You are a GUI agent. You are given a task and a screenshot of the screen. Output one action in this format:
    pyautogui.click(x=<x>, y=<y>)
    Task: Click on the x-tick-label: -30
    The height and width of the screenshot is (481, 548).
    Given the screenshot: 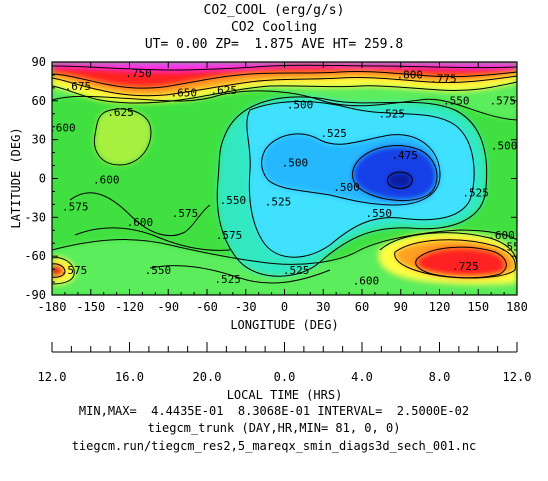 What is the action you would take?
    pyautogui.click(x=246, y=307)
    